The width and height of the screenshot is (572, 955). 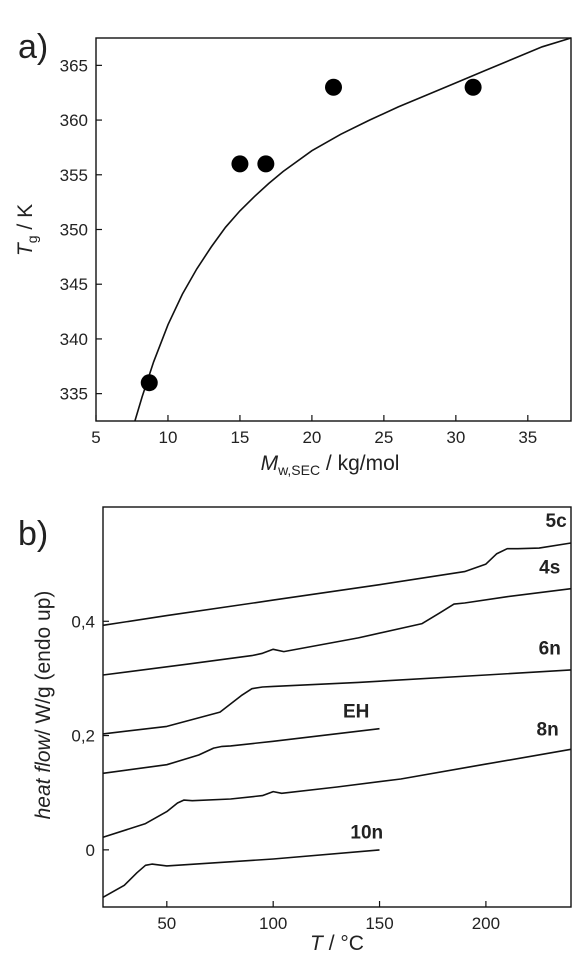 What do you see at coordinates (83, 621) in the screenshot?
I see `y-tick-label-b: 0,4` at bounding box center [83, 621].